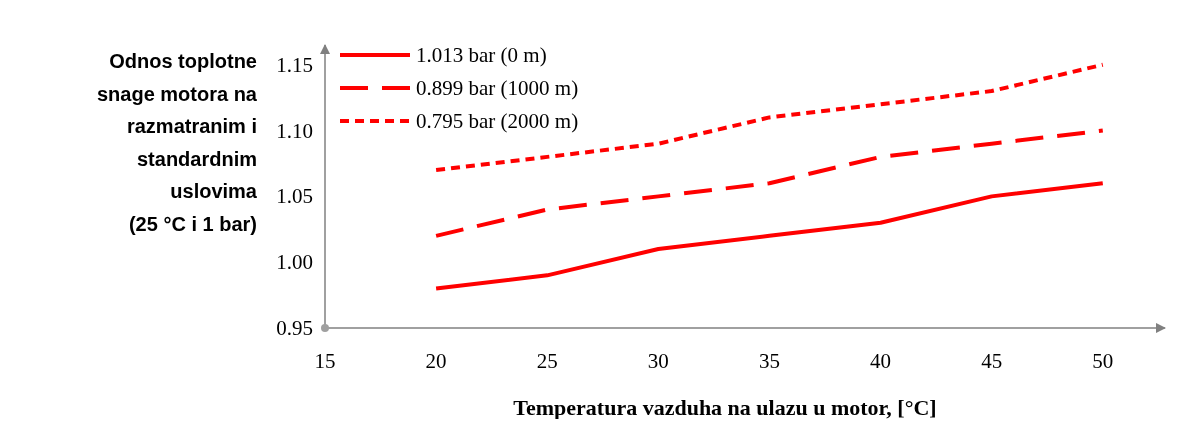 Image resolution: width=1179 pixels, height=427 pixels. What do you see at coordinates (177, 142) in the screenshot?
I see `y-axis-title: Odnos toplotne snage motora na razmatranim i standardnim uslovima (25 °C i 1 bar)` at bounding box center [177, 142].